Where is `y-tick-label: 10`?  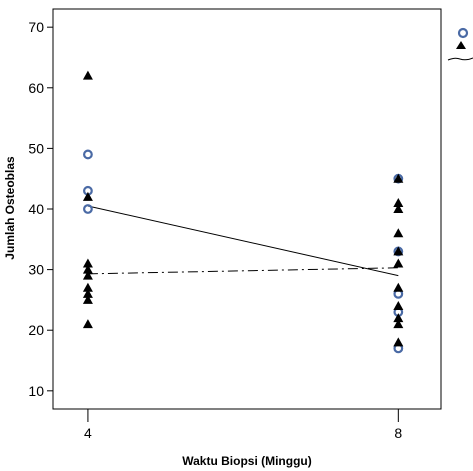
y-tick-label: 10 is located at coordinates (36, 391).